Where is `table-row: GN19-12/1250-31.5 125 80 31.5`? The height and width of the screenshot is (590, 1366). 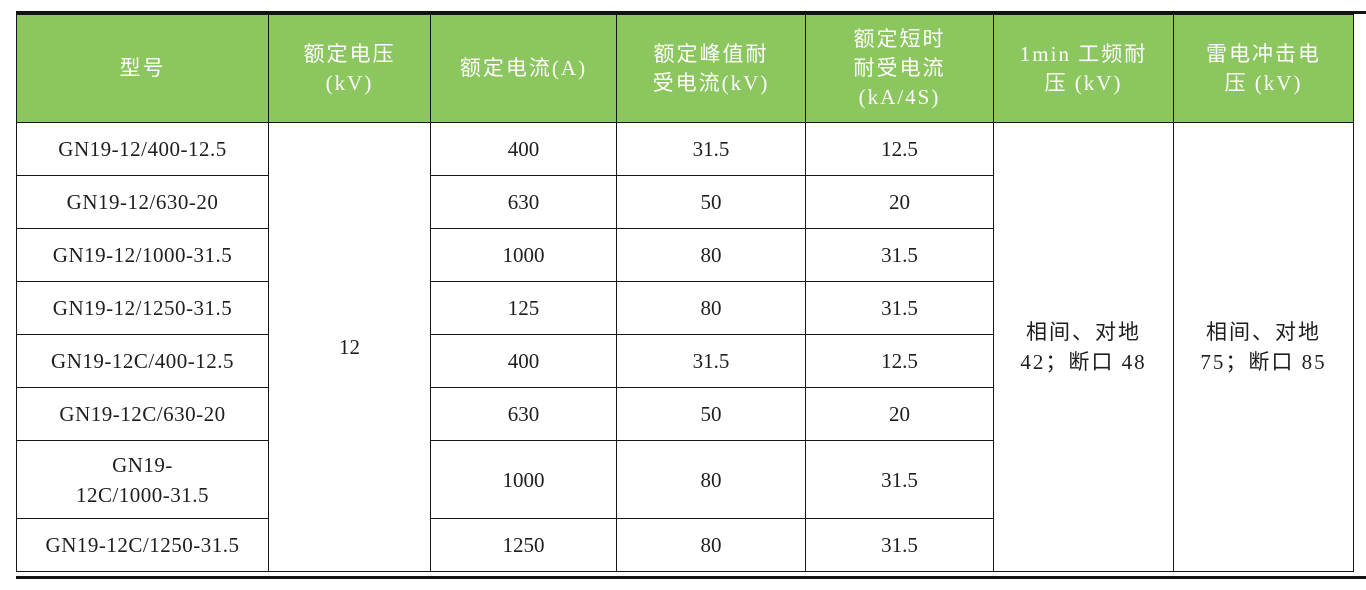 table-row: GN19-12/1250-31.5 125 80 31.5 is located at coordinates (685, 308).